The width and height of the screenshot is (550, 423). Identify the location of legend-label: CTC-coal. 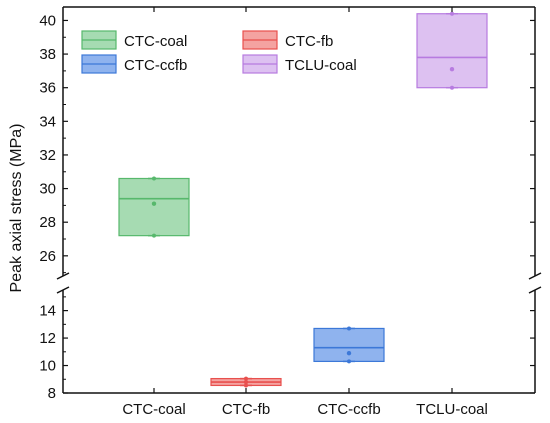
(155, 41).